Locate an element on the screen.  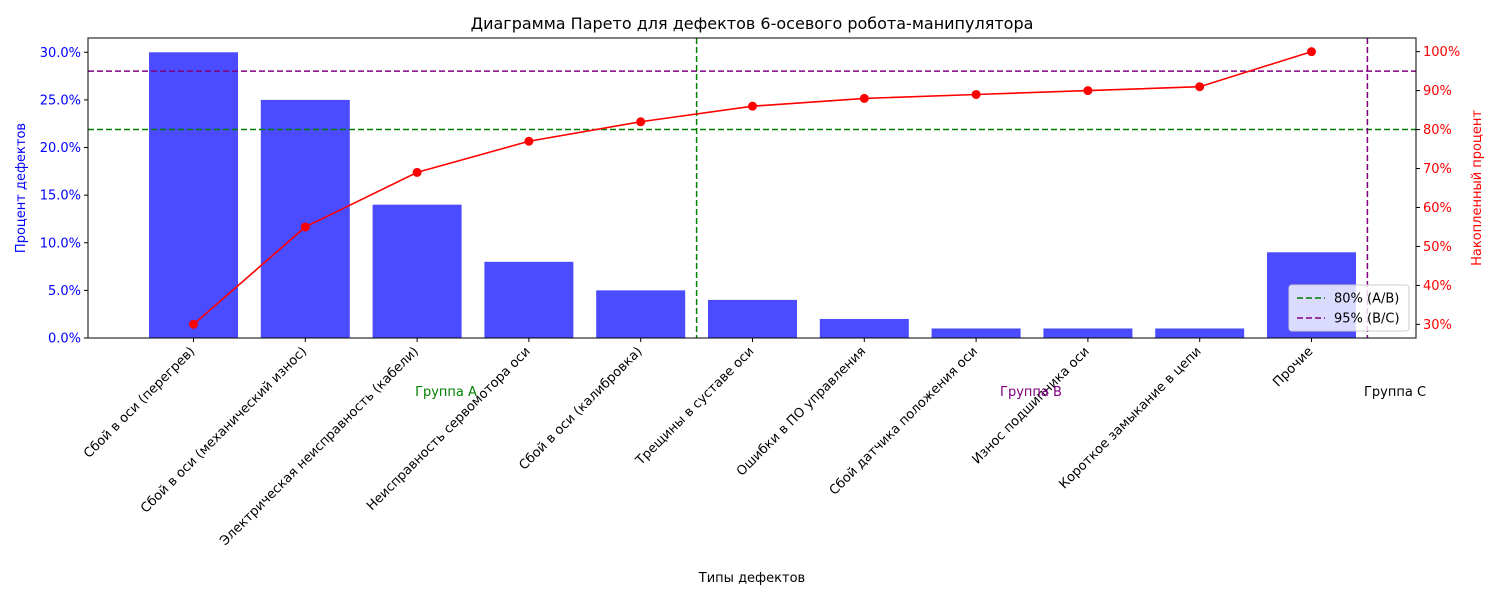
x-tick-label: Трещины в суставе оси is located at coordinates (695, 406).